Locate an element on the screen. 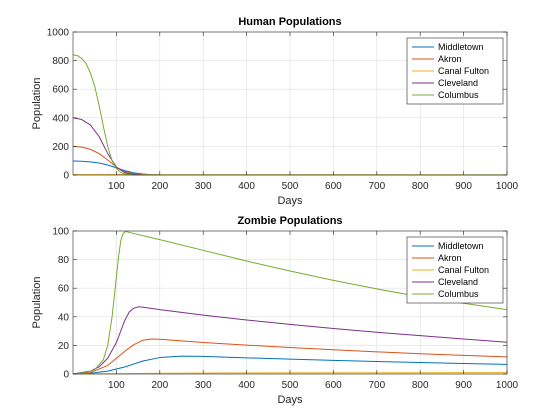  series-line-middletown is located at coordinates (290, 365).